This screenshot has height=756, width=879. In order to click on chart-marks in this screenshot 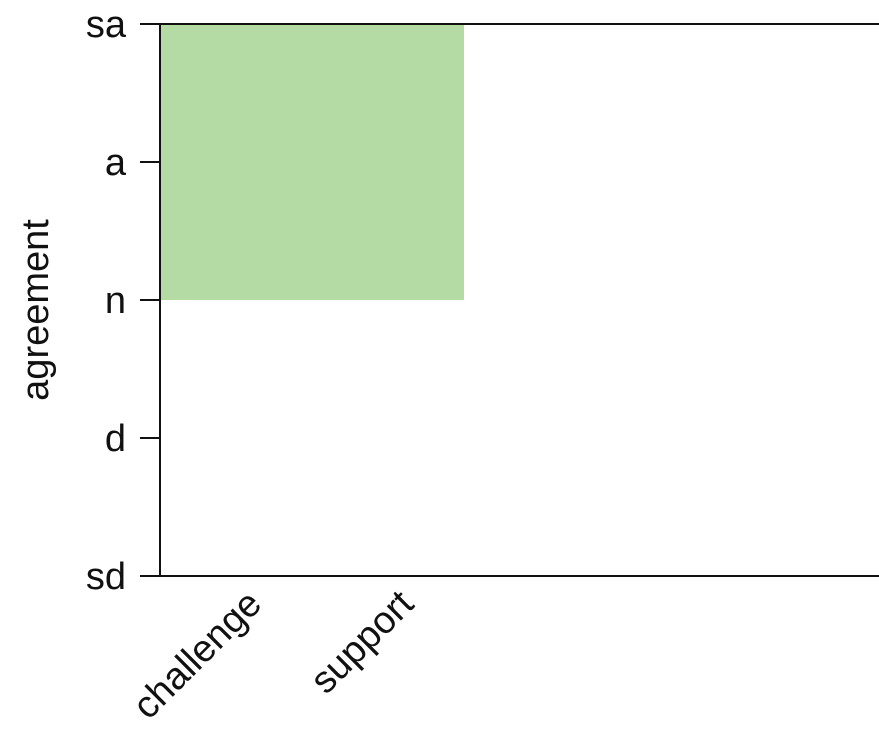, I will do `click(312, 162)`.